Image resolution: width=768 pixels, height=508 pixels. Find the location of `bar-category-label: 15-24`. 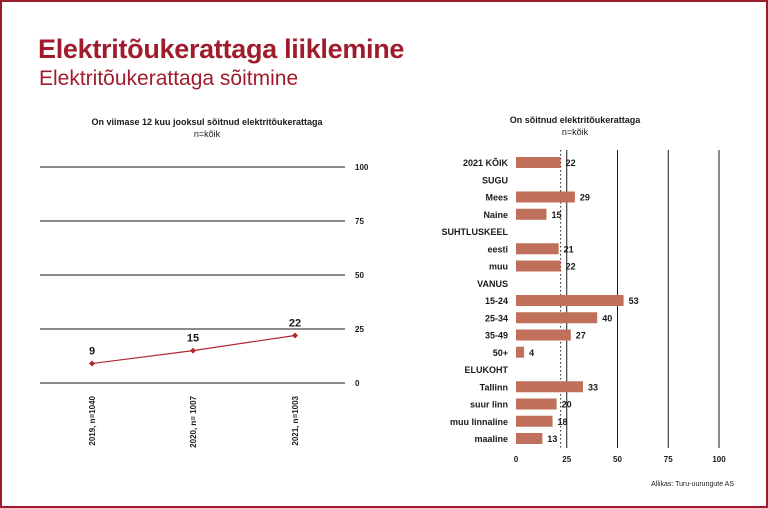

bar-category-label: 15-24 is located at coordinates (496, 301).